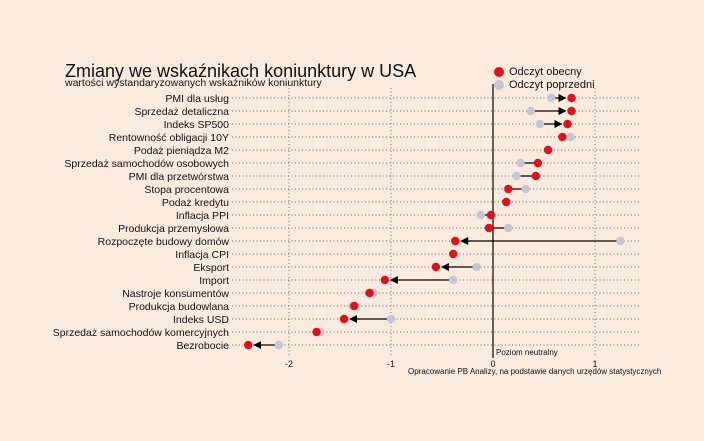  I want to click on legend-item-current: Odczyt obecny, so click(544, 71).